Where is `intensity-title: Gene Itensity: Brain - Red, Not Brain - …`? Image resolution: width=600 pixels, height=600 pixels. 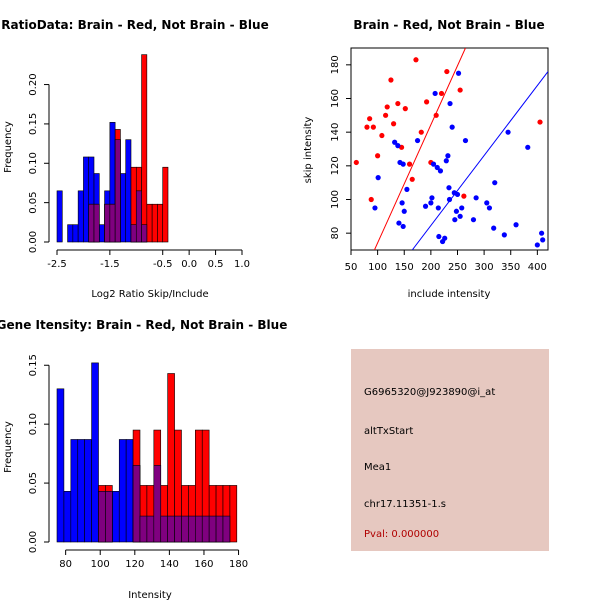
intensity-title: Gene Itensity: Brain - Red, Not Brain - … is located at coordinates (143, 325).